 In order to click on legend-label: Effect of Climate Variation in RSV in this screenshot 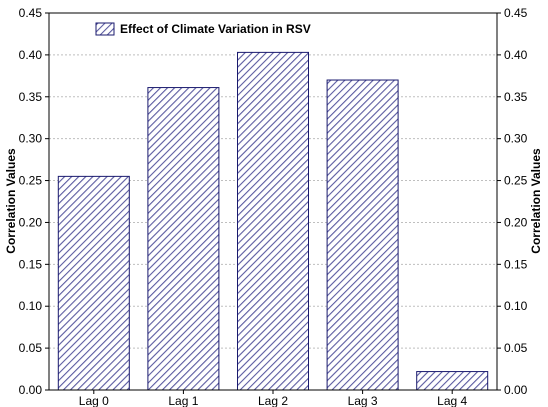, I will do `click(215, 29)`.